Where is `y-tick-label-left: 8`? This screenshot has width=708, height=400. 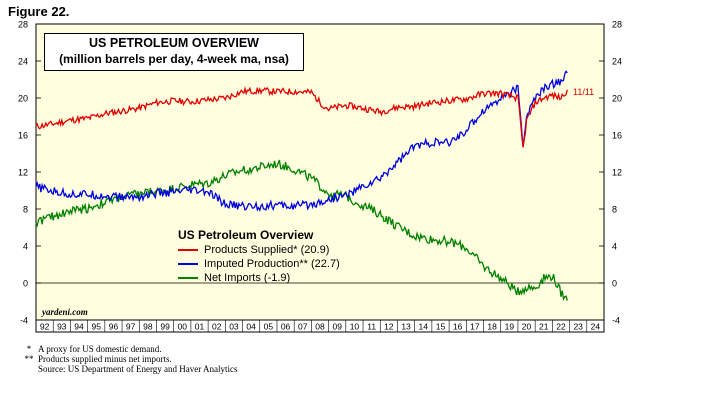 y-tick-label-left: 8 is located at coordinates (25, 210).